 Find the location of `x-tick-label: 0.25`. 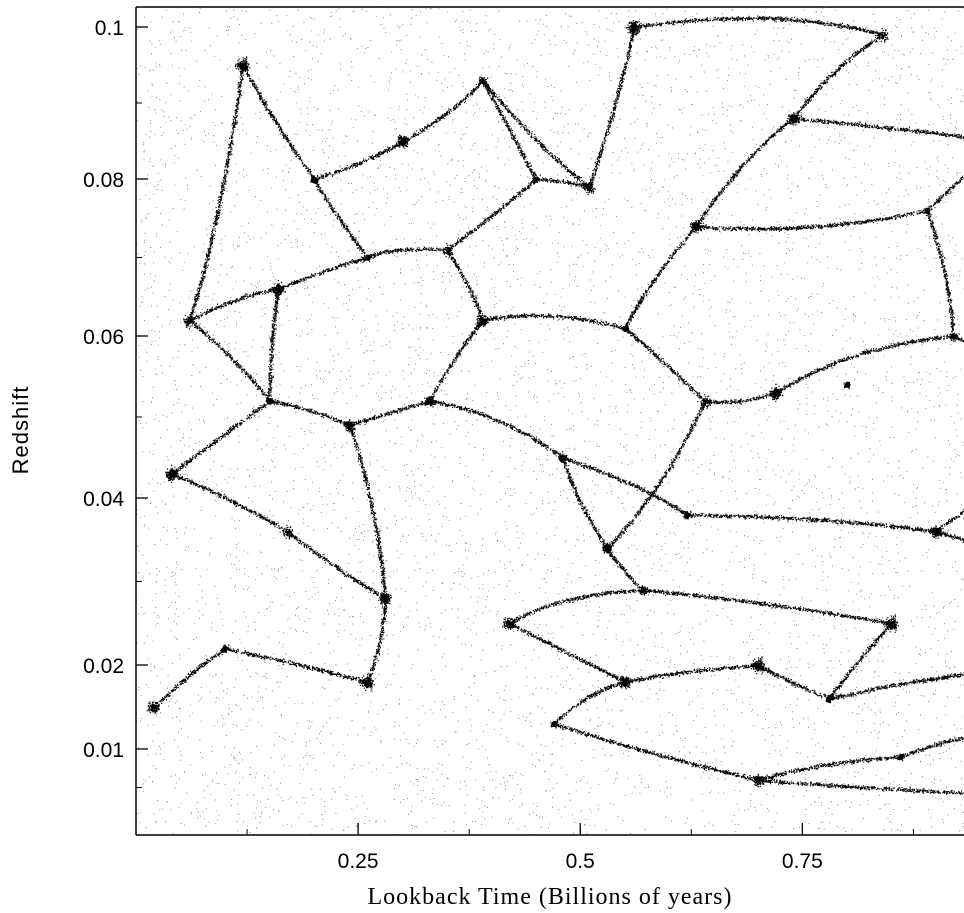

x-tick-label: 0.25 is located at coordinates (358, 861).